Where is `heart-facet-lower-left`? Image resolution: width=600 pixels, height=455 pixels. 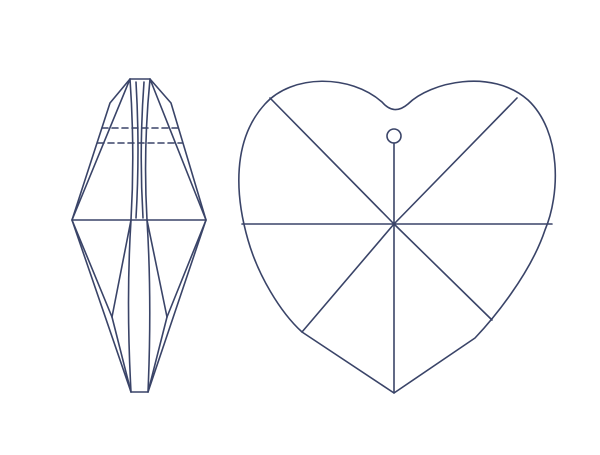 heart-facet-lower-left is located at coordinates (348, 278).